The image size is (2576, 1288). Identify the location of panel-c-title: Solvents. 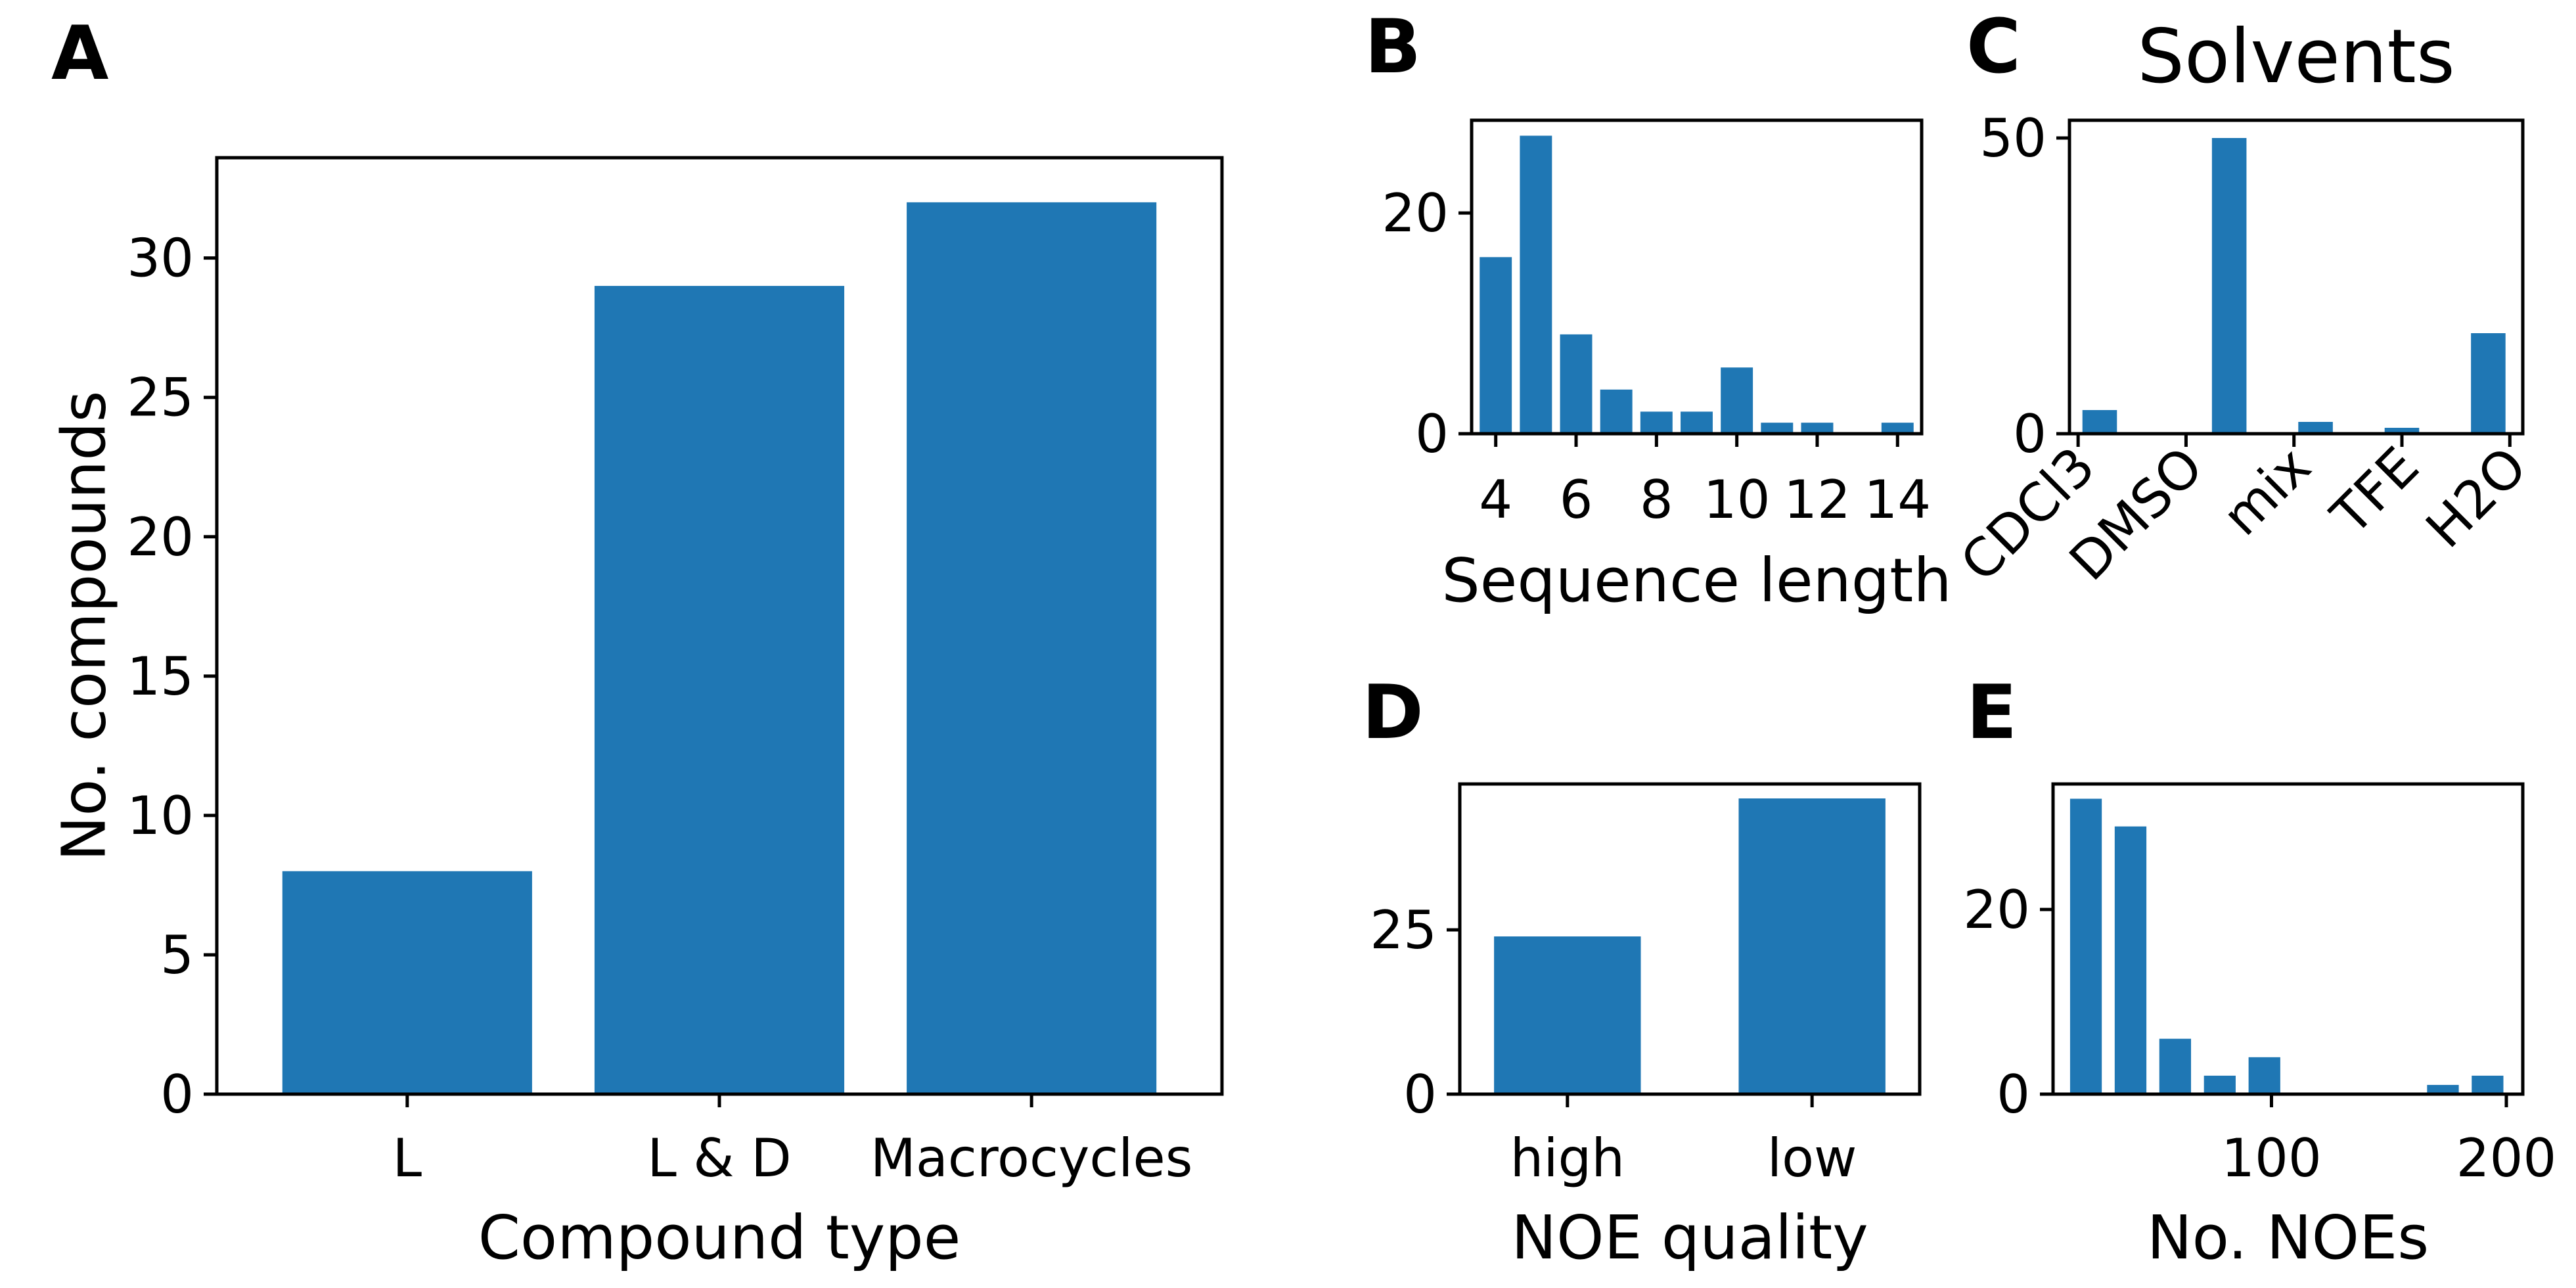
(2295, 56).